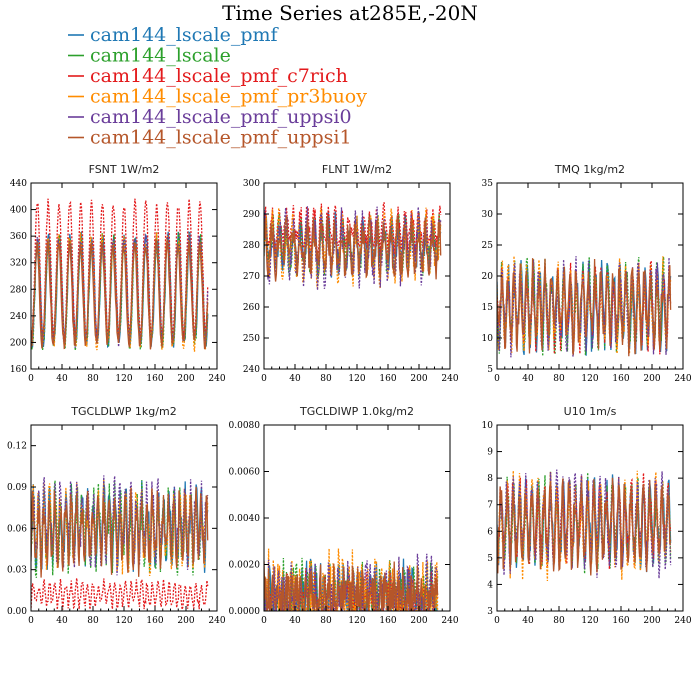 This screenshot has width=700, height=700. What do you see at coordinates (589, 169) in the screenshot?
I see `panel-title: TMQ 1kg/m2` at bounding box center [589, 169].